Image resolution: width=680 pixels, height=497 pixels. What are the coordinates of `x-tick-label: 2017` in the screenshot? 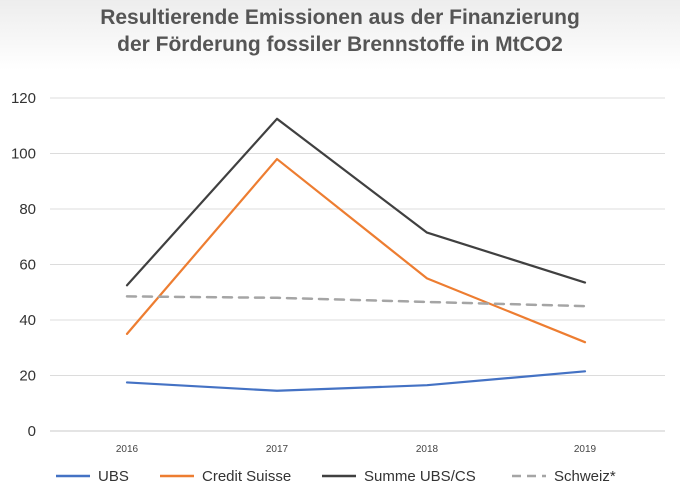 It's located at (277, 449).